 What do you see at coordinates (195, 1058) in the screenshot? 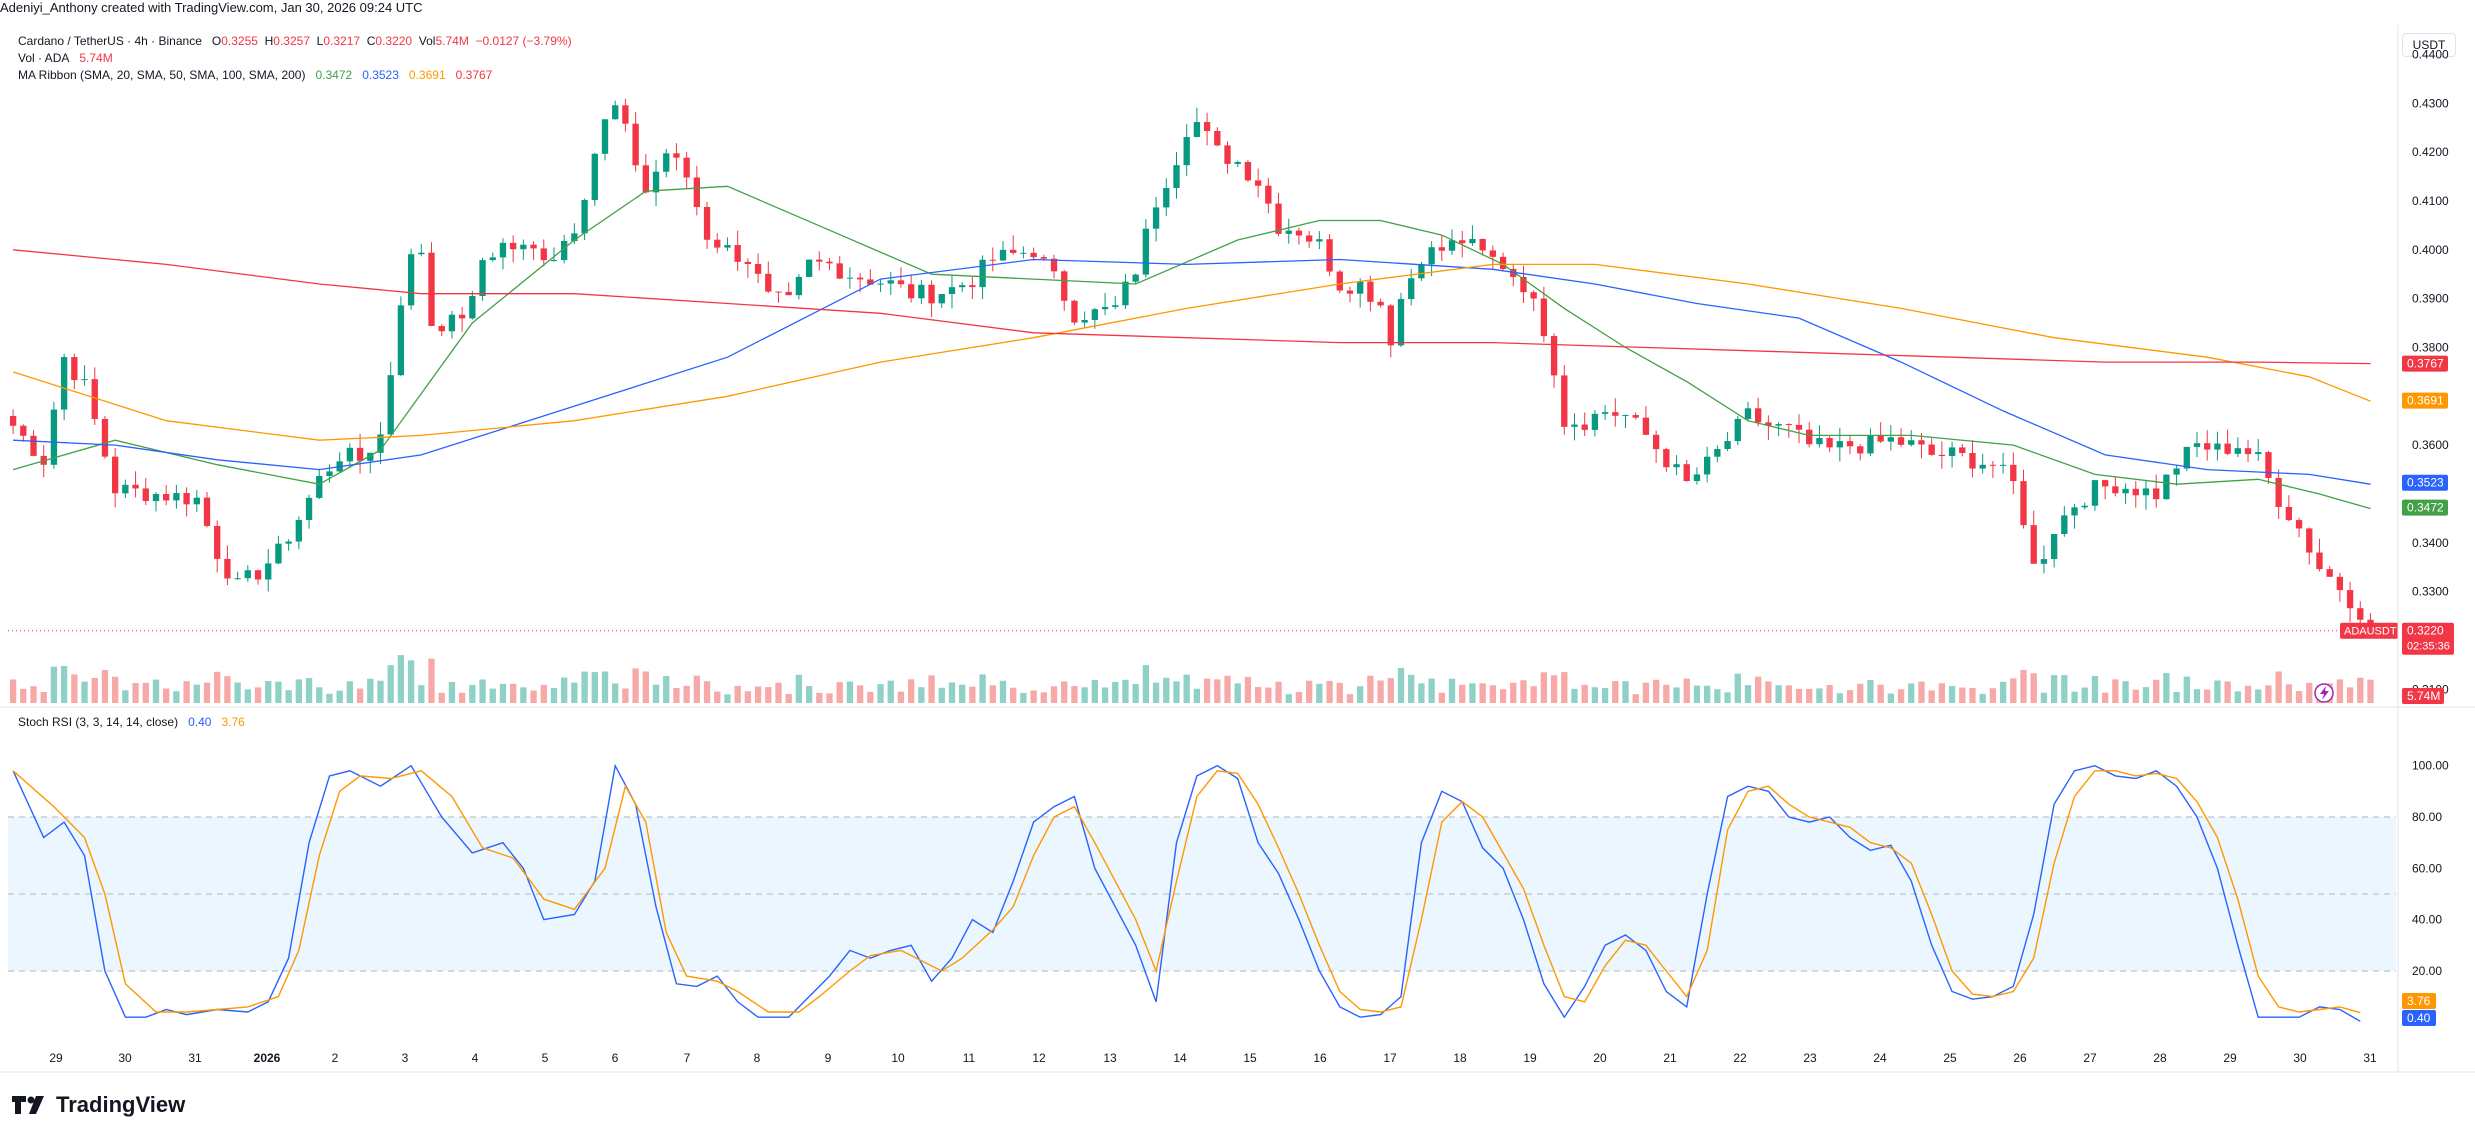
I see `time-tick-label: 31` at bounding box center [195, 1058].